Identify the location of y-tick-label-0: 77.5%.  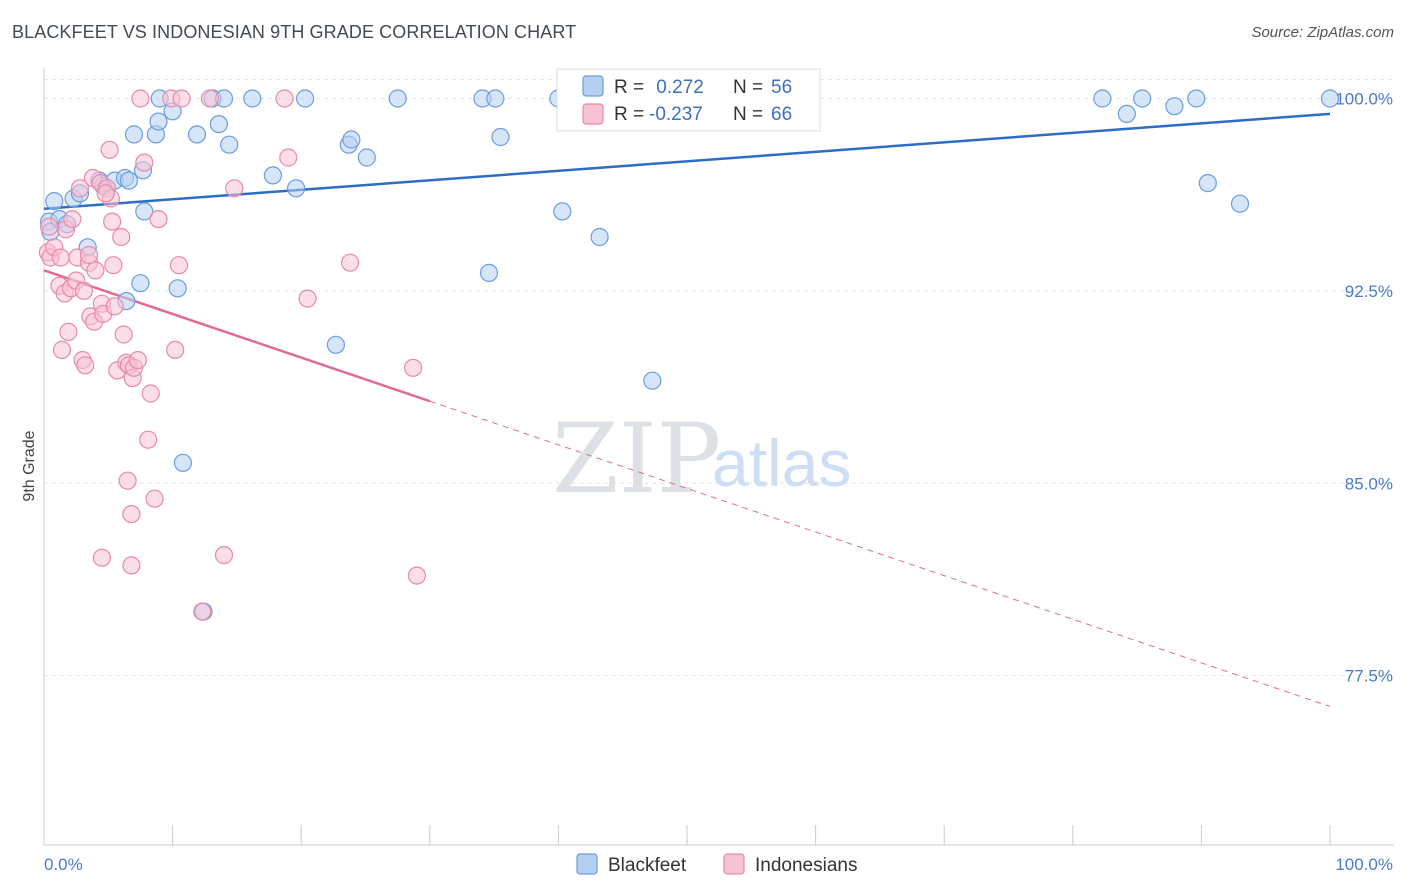
(1369, 676).